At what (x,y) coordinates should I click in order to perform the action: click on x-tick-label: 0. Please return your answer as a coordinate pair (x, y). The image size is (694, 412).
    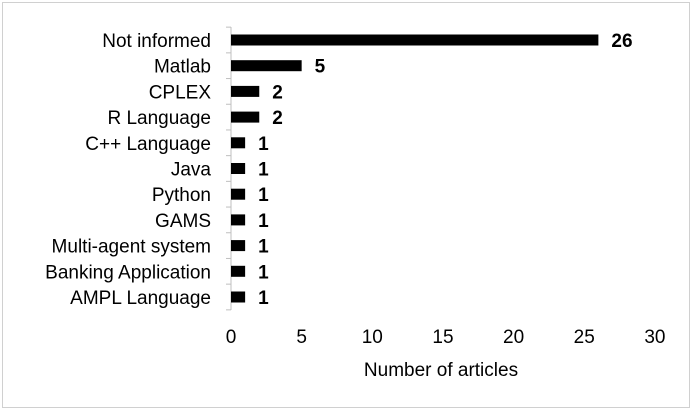
    Looking at the image, I should click on (231, 337).